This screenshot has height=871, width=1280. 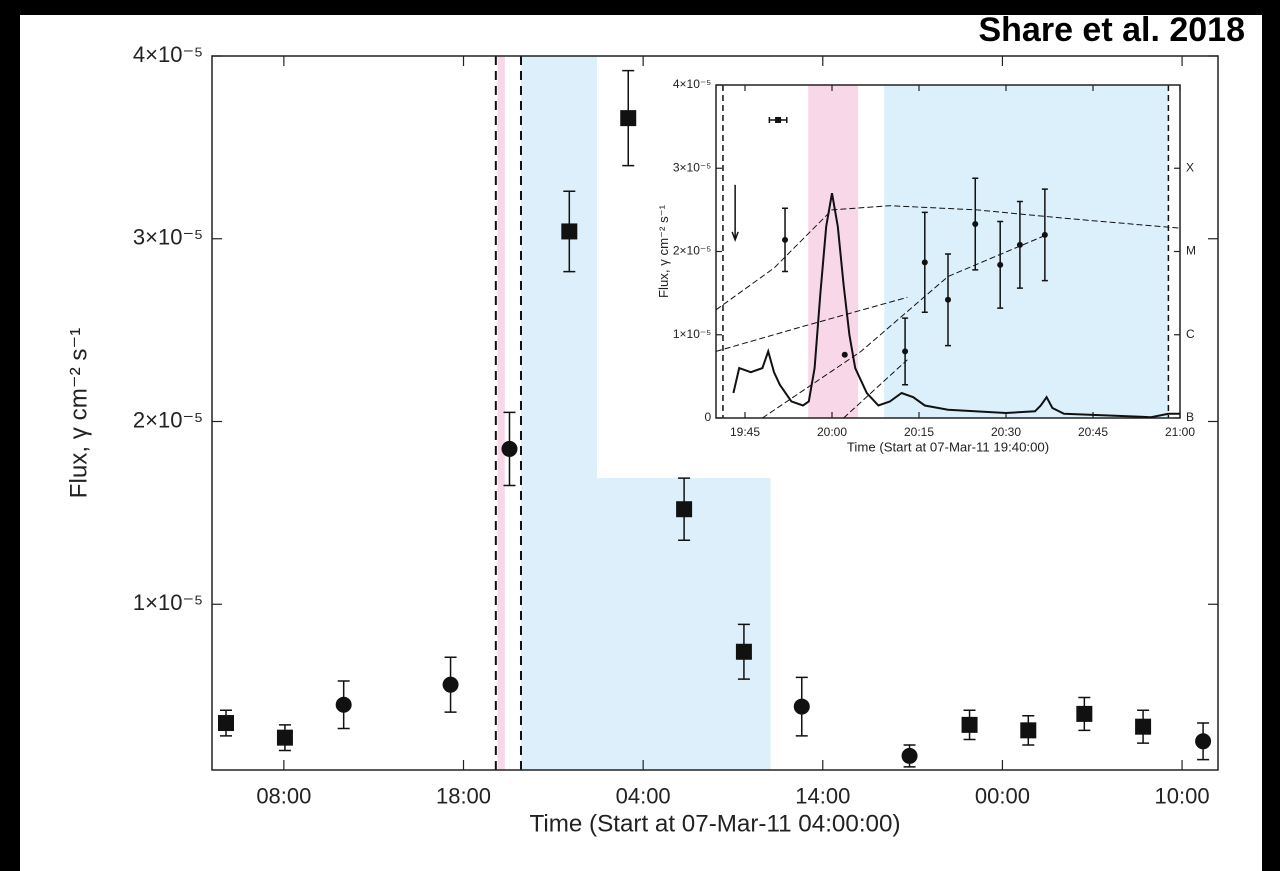 I want to click on x-tick-label: 20:45, so click(x=1093, y=432).